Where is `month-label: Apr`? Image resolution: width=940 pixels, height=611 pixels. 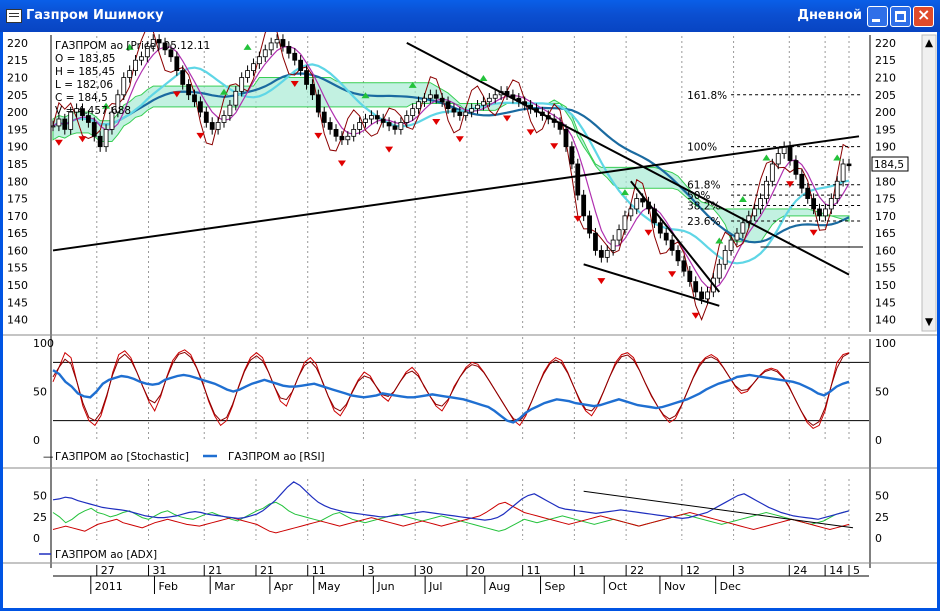 month-label: Apr is located at coordinates (284, 586).